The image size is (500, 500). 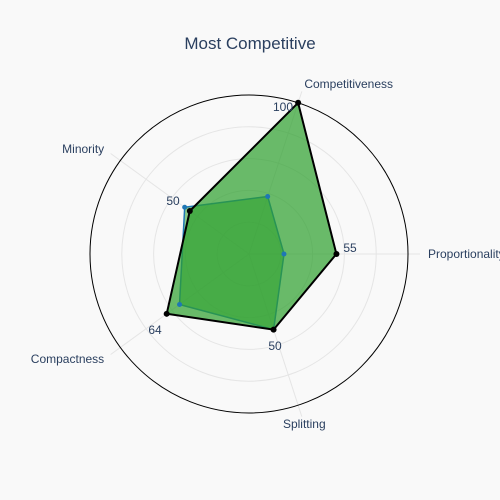 I want to click on series-1-point-proportionality, so click(x=283, y=254).